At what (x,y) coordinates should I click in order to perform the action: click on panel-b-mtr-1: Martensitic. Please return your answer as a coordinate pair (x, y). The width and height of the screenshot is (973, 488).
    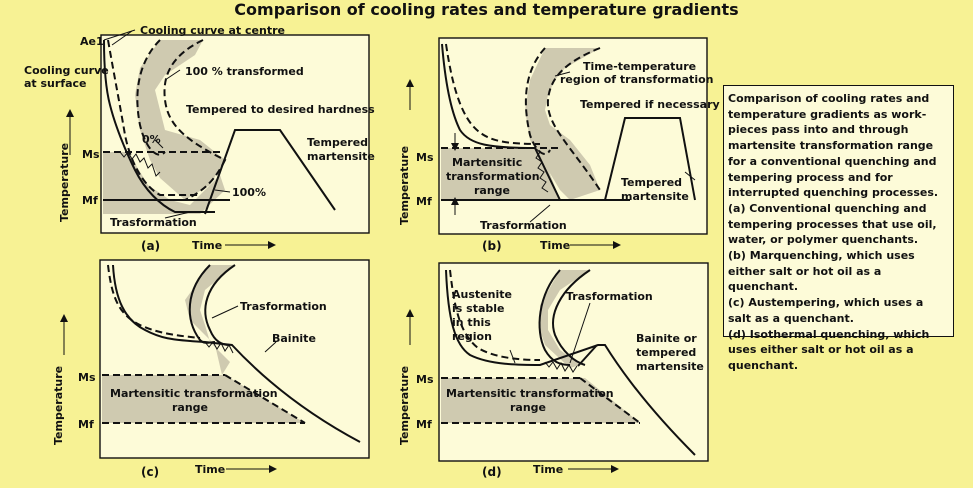
    Looking at the image, I should click on (487, 162).